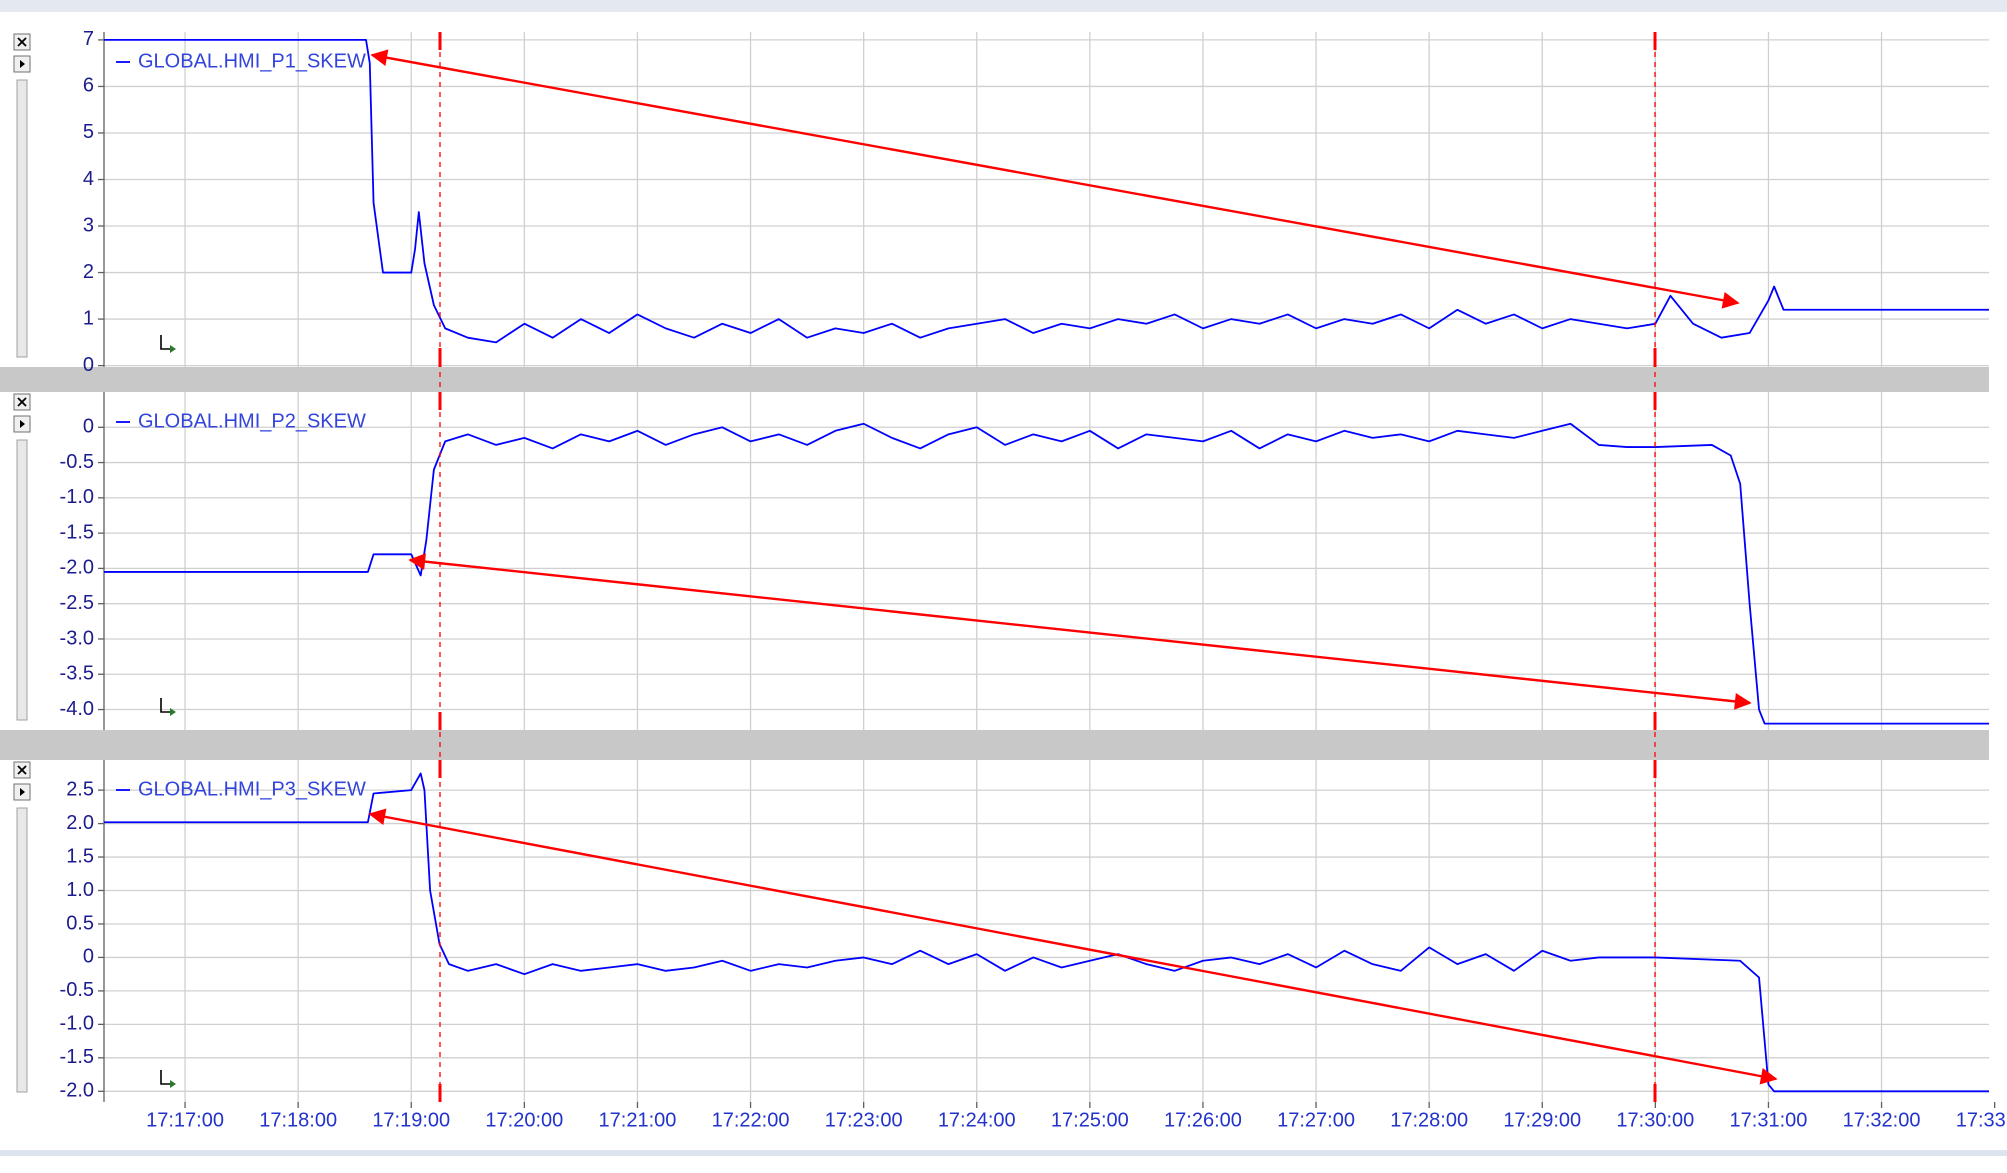  Describe the element at coordinates (1655, 1120) in the screenshot. I see `x-tick-label: 17:30:00` at that location.